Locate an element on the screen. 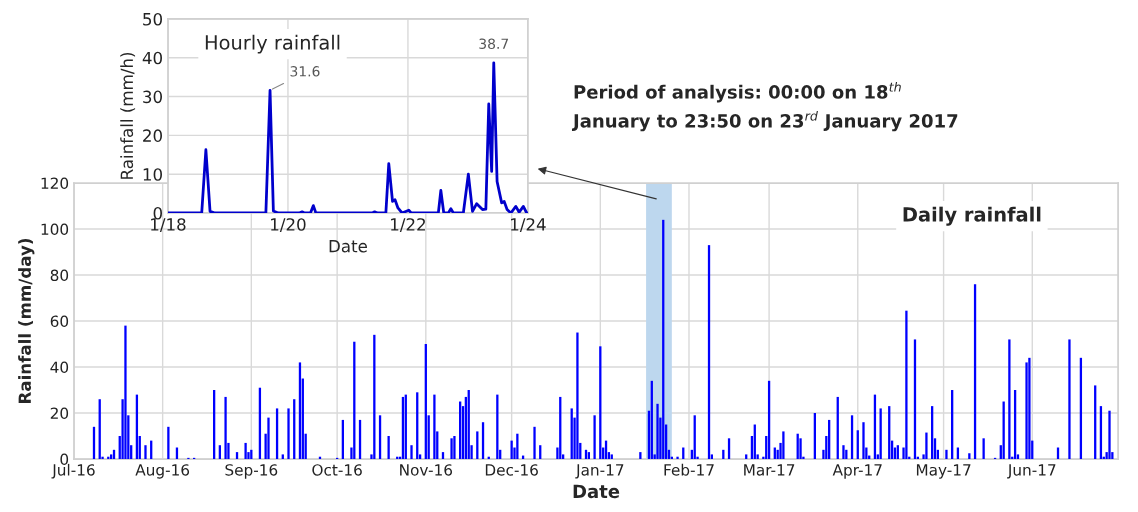 The height and width of the screenshot is (512, 1138). x-tick-label: Feb-17 is located at coordinates (689, 469).